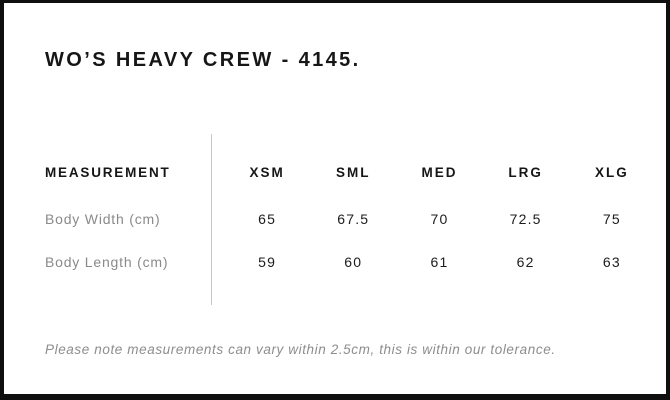 Image resolution: width=670 pixels, height=400 pixels. What do you see at coordinates (353, 172) in the screenshot?
I see `size-header-sml: SML` at bounding box center [353, 172].